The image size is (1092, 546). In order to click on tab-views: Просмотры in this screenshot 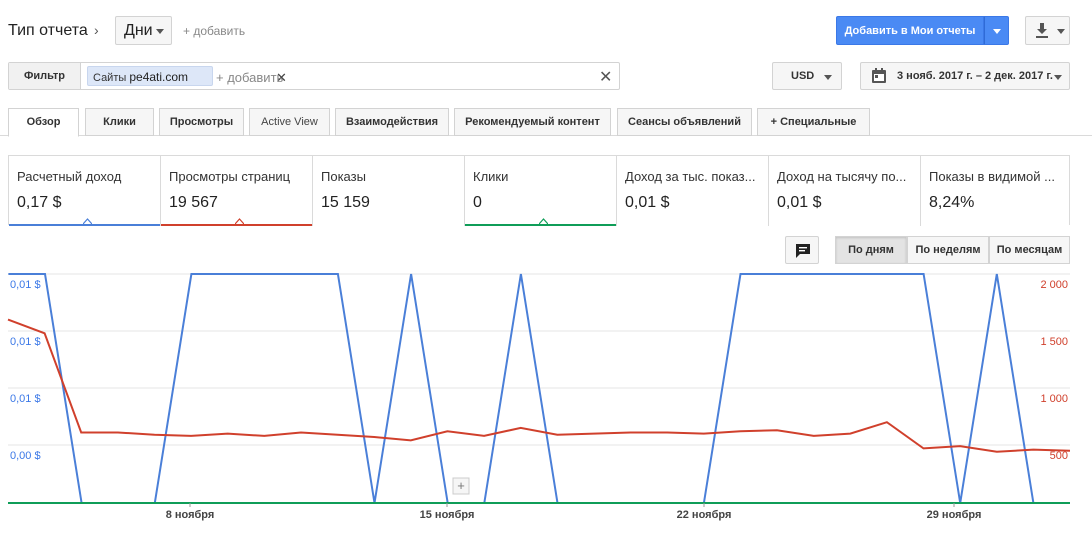, I will do `click(201, 122)`.